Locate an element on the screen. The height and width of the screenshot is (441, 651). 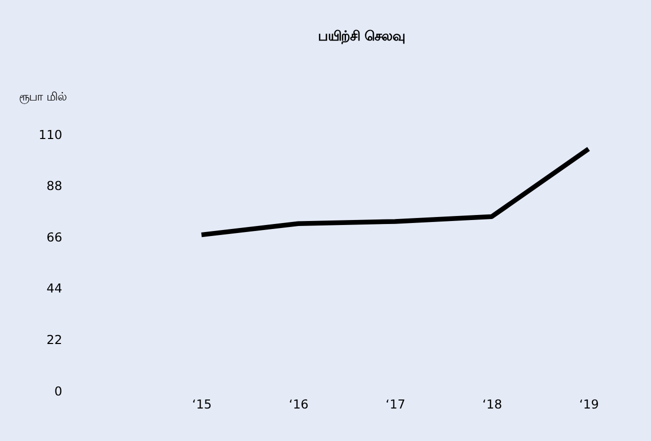
y-axis-title: ரூபா மில் is located at coordinates (43, 96).